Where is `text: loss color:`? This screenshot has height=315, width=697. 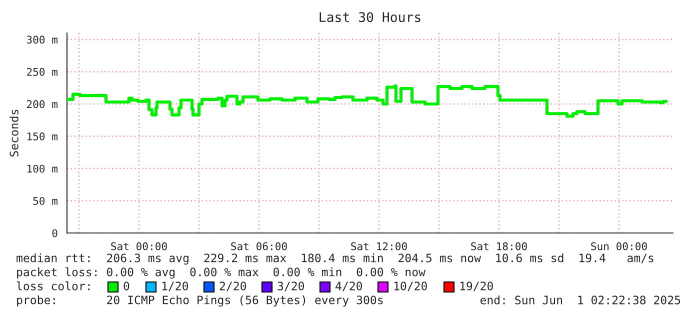 text: loss color: is located at coordinates (53, 285).